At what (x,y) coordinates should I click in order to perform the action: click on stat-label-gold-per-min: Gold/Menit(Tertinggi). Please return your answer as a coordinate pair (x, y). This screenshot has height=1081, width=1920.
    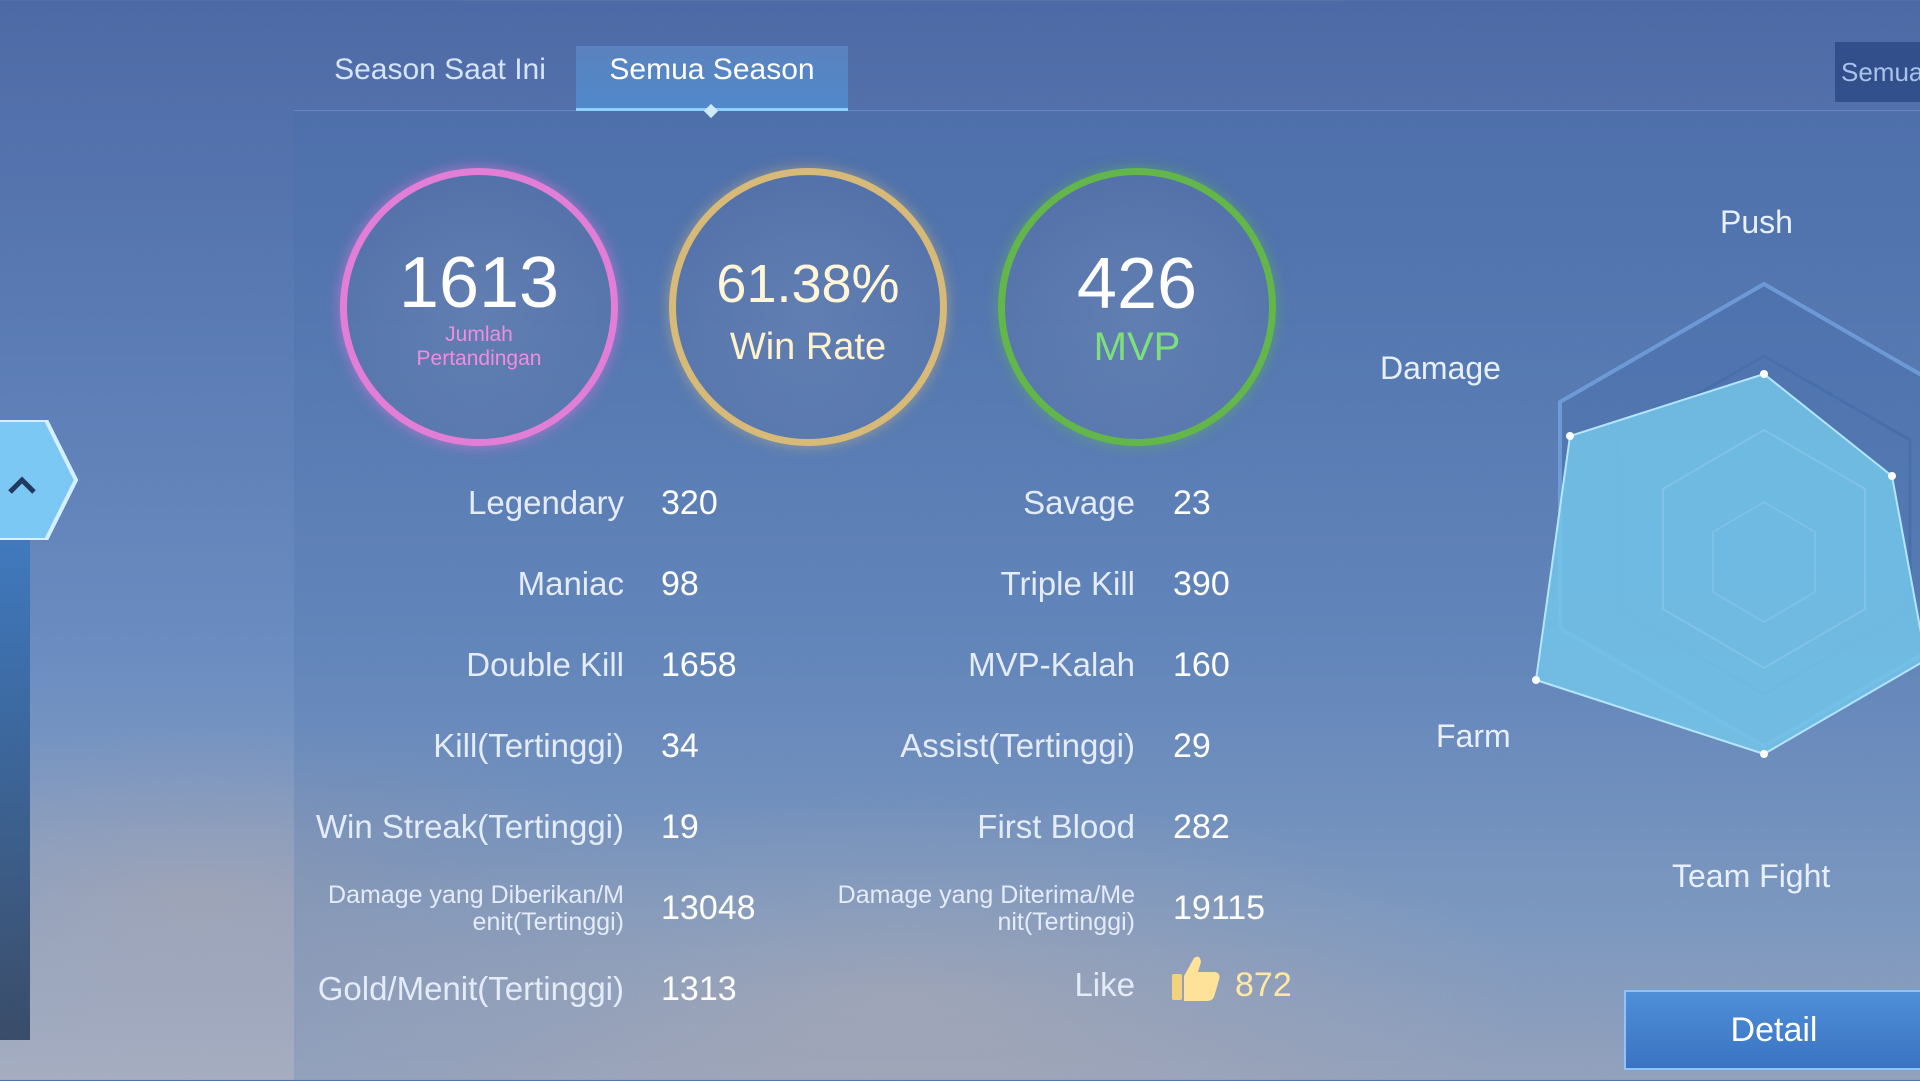
    Looking at the image, I should click on (470, 988).